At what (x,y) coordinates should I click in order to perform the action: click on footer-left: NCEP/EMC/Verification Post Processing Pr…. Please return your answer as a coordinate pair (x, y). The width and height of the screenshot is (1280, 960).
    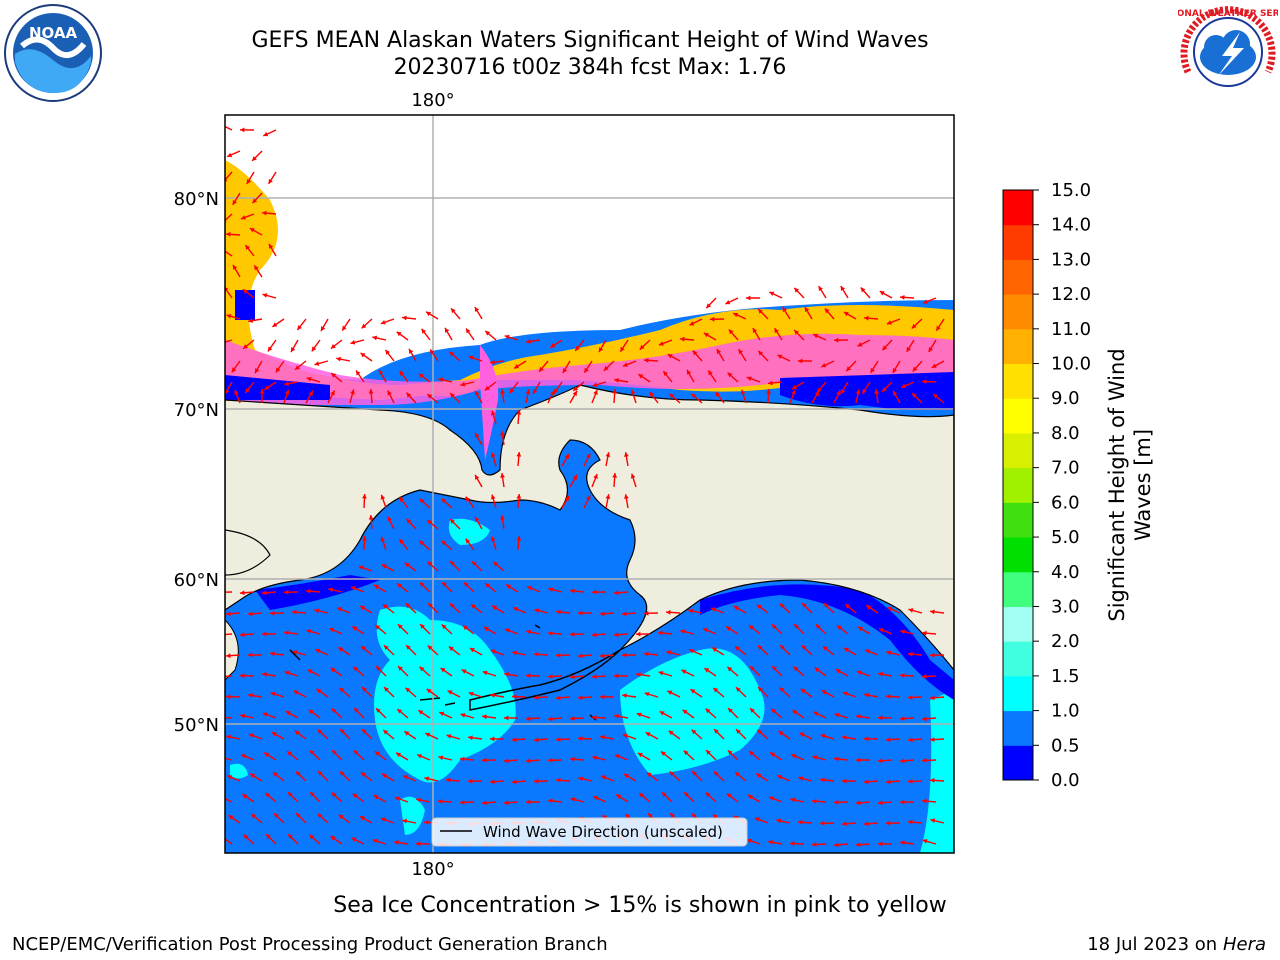
    Looking at the image, I should click on (310, 944).